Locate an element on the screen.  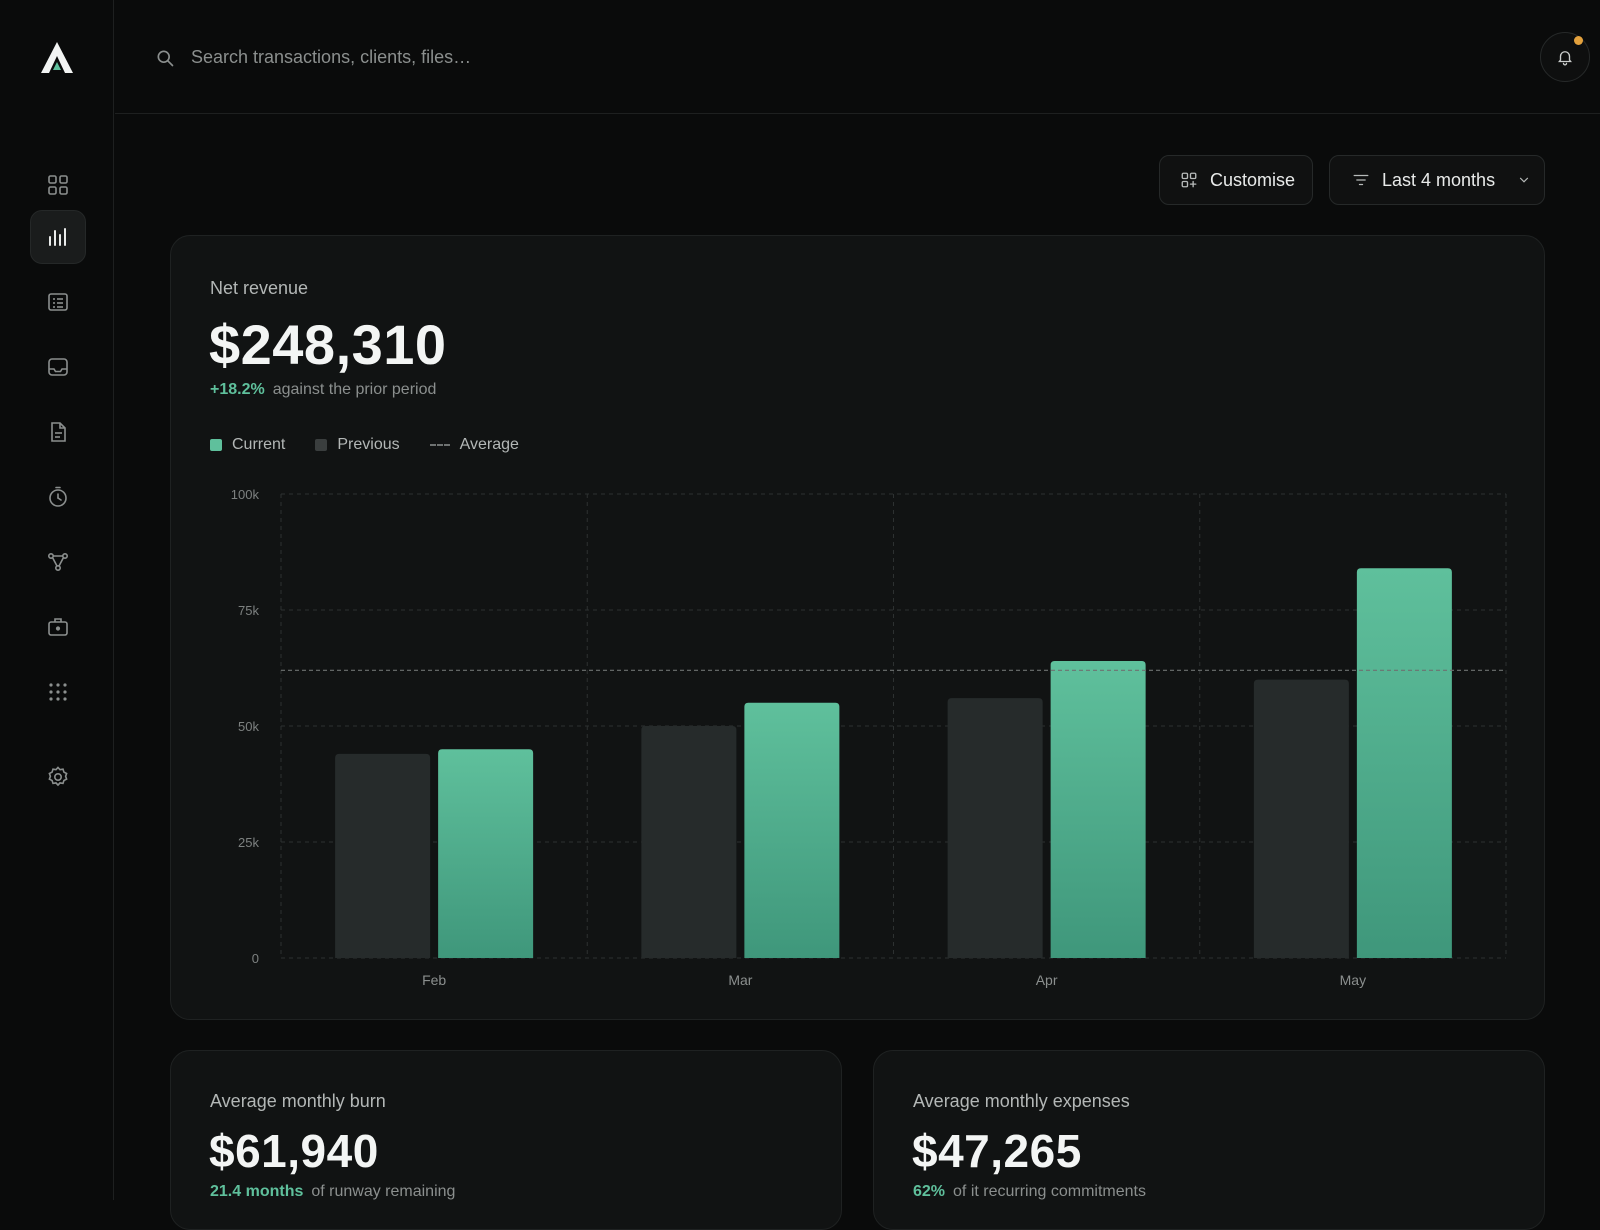
revenue-change: +18.2% against the prior period is located at coordinates (323, 390).